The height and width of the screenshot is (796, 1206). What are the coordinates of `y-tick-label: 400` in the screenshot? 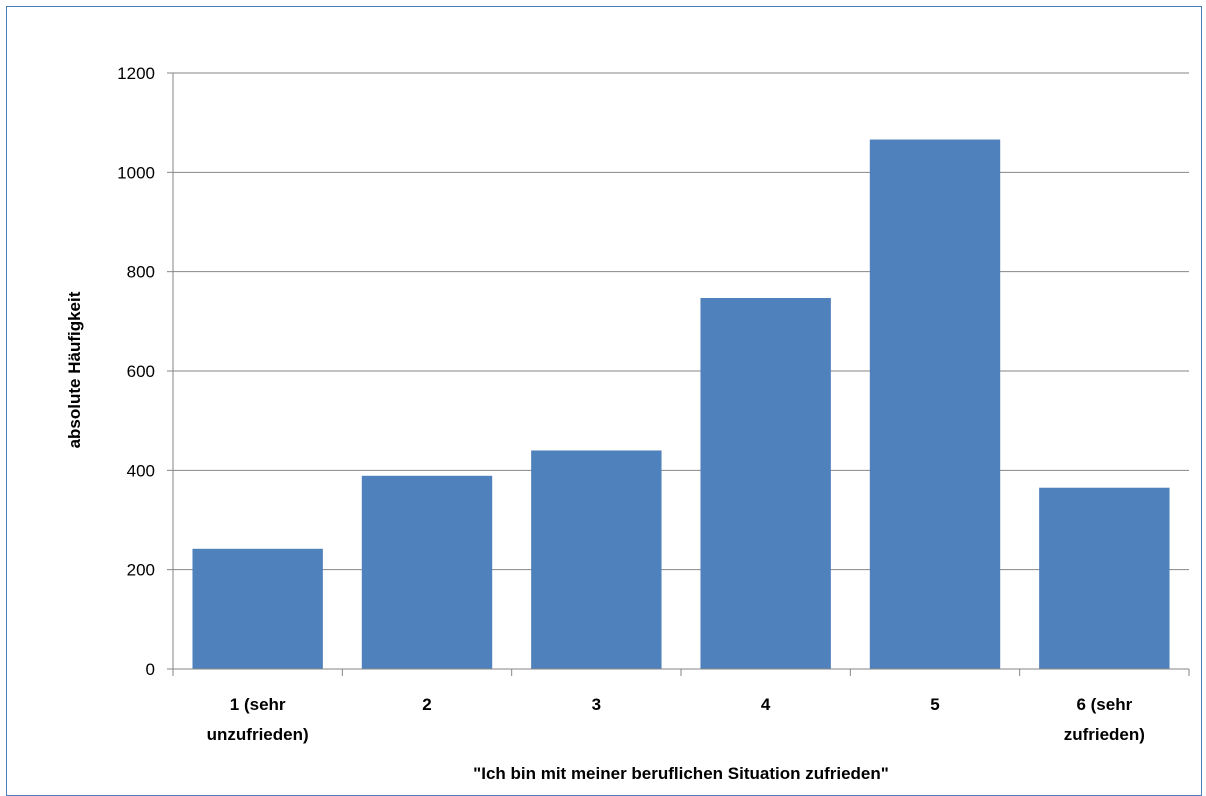 It's located at (141, 470).